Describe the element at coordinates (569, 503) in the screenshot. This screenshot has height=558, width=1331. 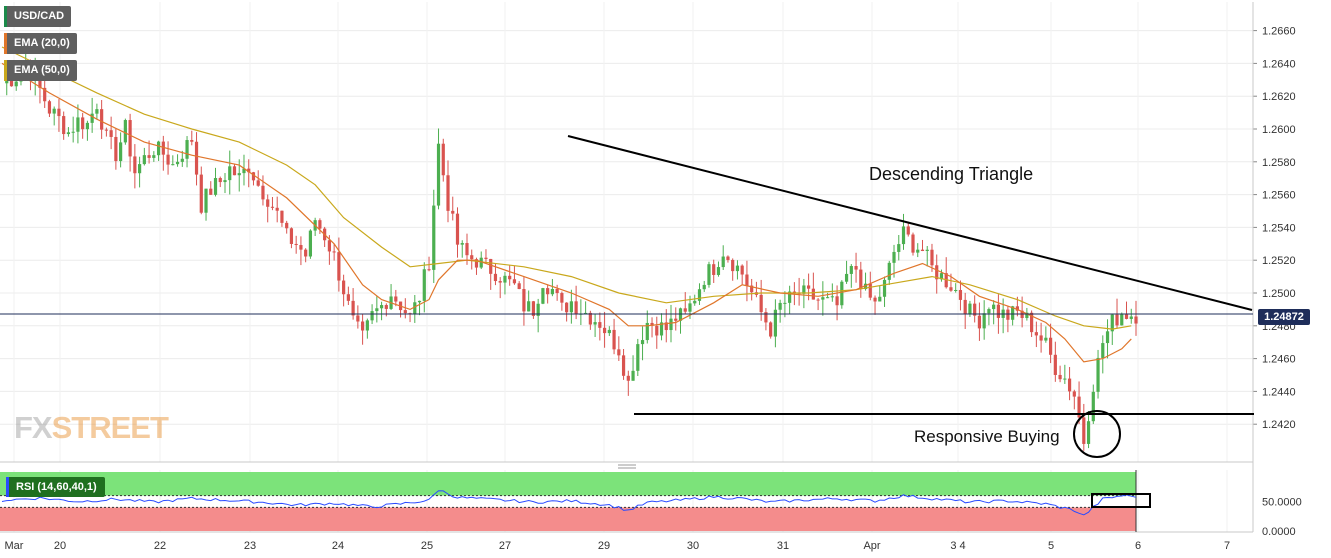
I see `rsi-line` at that location.